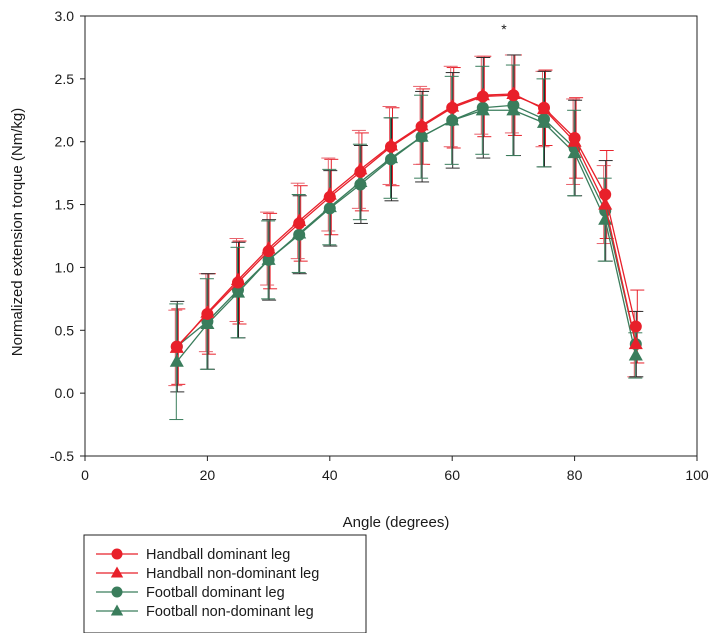 The width and height of the screenshot is (712, 633). Describe the element at coordinates (65, 267) in the screenshot. I see `y-tick-label: 1.0` at that location.